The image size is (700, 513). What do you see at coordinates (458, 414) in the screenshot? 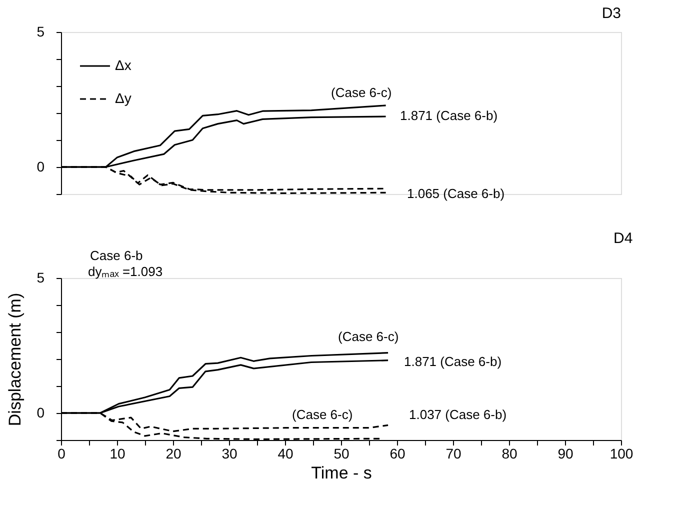
I see `annotation: 1.037 (Case 6-b)` at bounding box center [458, 414].